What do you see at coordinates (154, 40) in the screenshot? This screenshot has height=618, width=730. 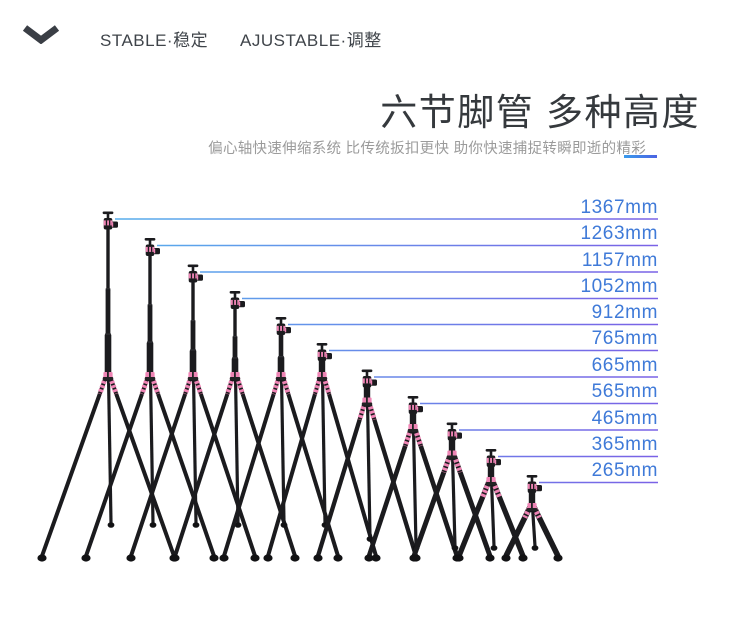 I see `feature-label-stable: STABLE·稳定` at bounding box center [154, 40].